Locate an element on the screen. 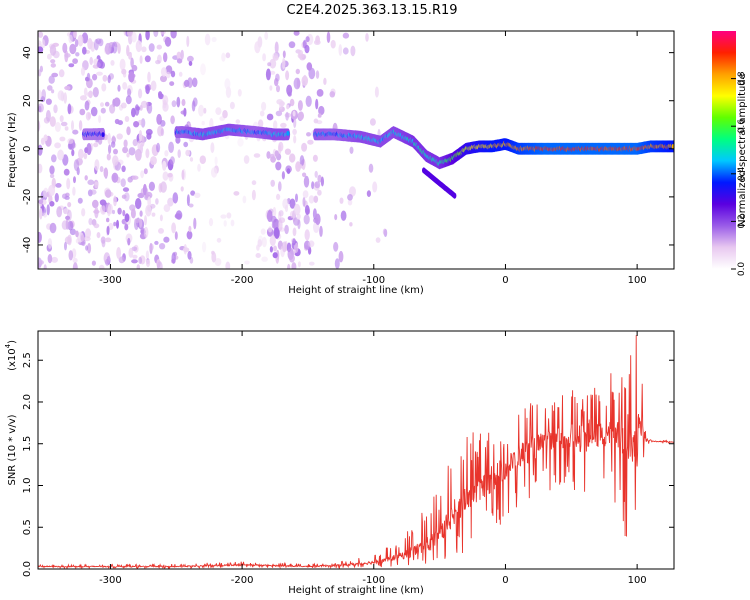 This screenshot has width=750, height=600. snr-multiplier-exponent: 4 is located at coordinates (8, 345).